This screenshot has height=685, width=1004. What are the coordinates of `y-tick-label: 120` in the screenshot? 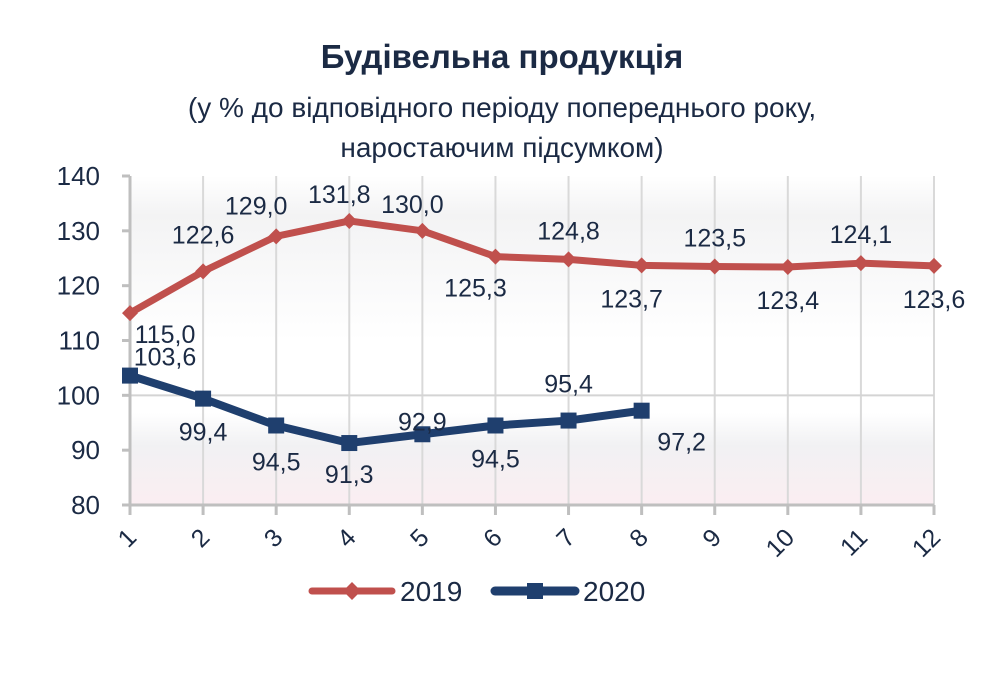 It's located at (78, 286).